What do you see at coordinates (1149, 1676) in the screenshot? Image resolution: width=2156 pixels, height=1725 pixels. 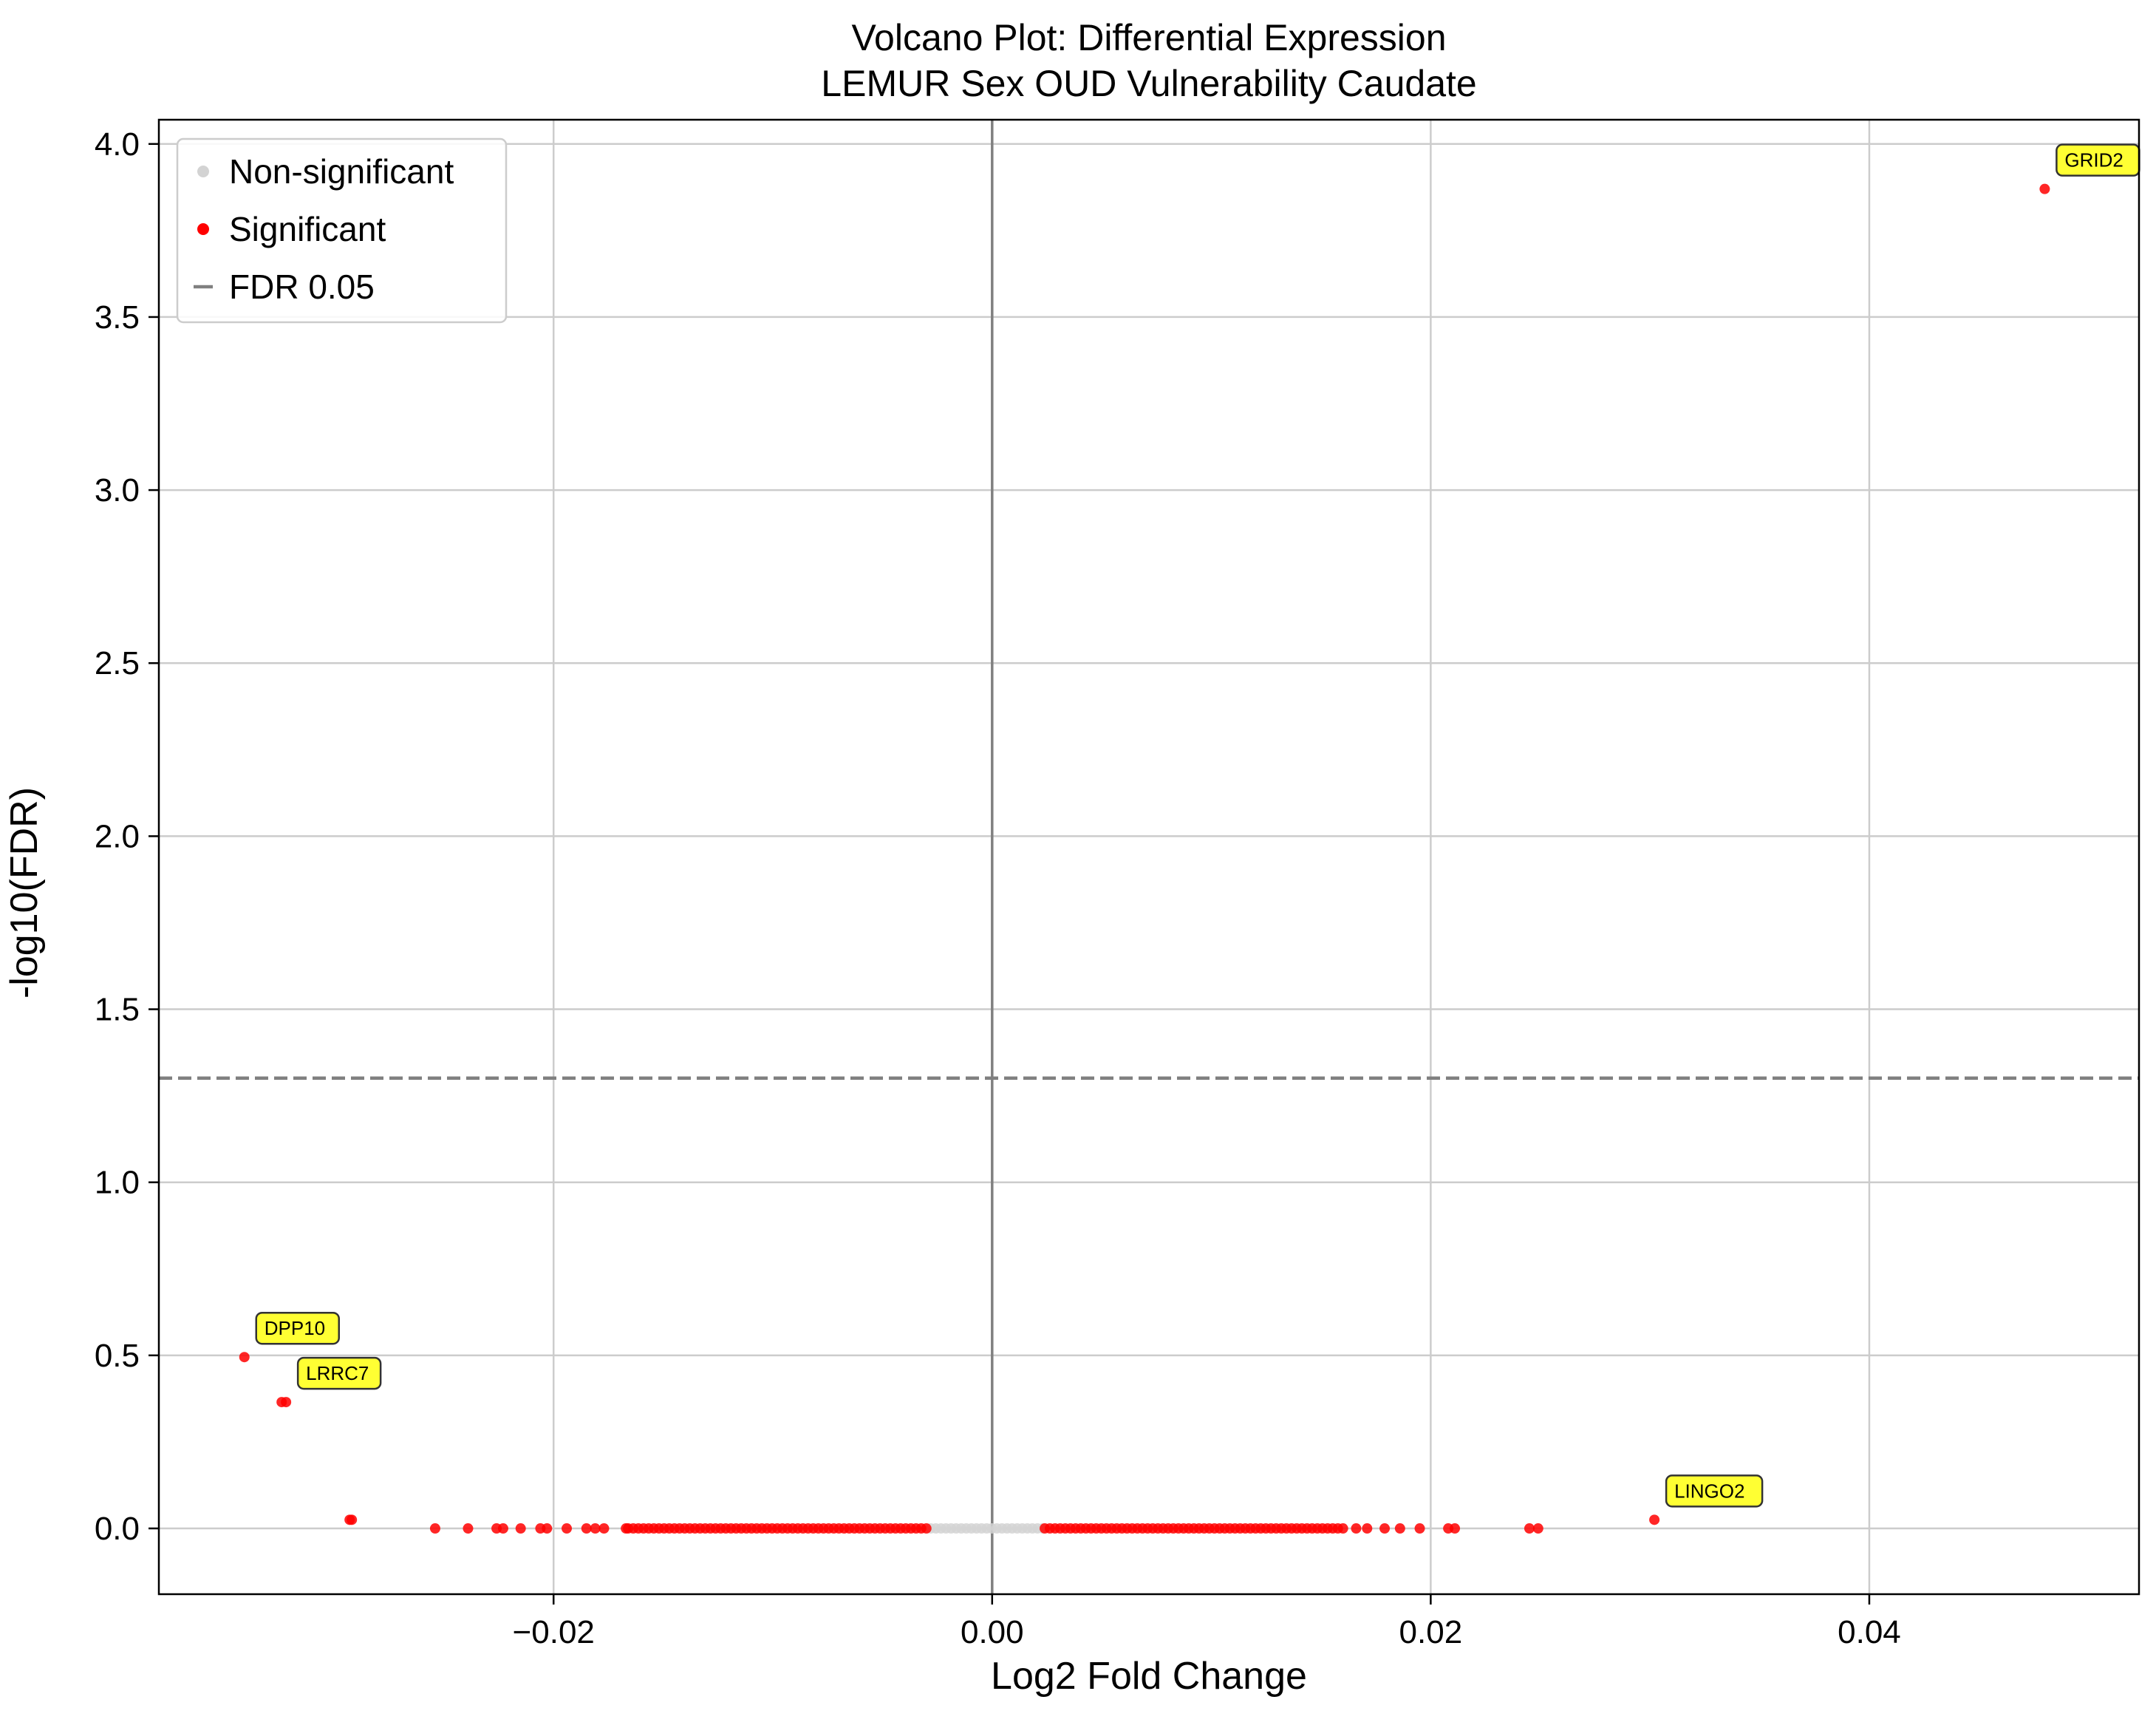 I see `x-axis-label: Log2 Fold Change` at bounding box center [1149, 1676].